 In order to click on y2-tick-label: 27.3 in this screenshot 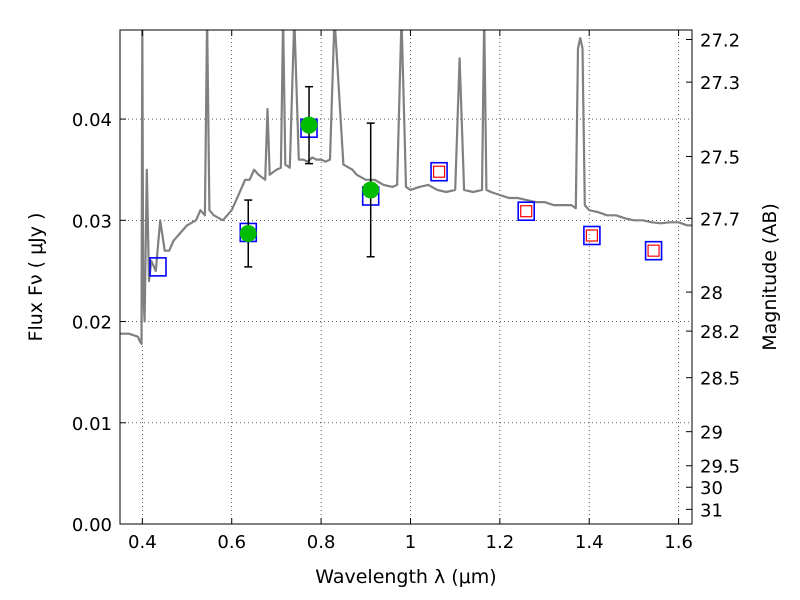, I will do `click(720, 83)`.